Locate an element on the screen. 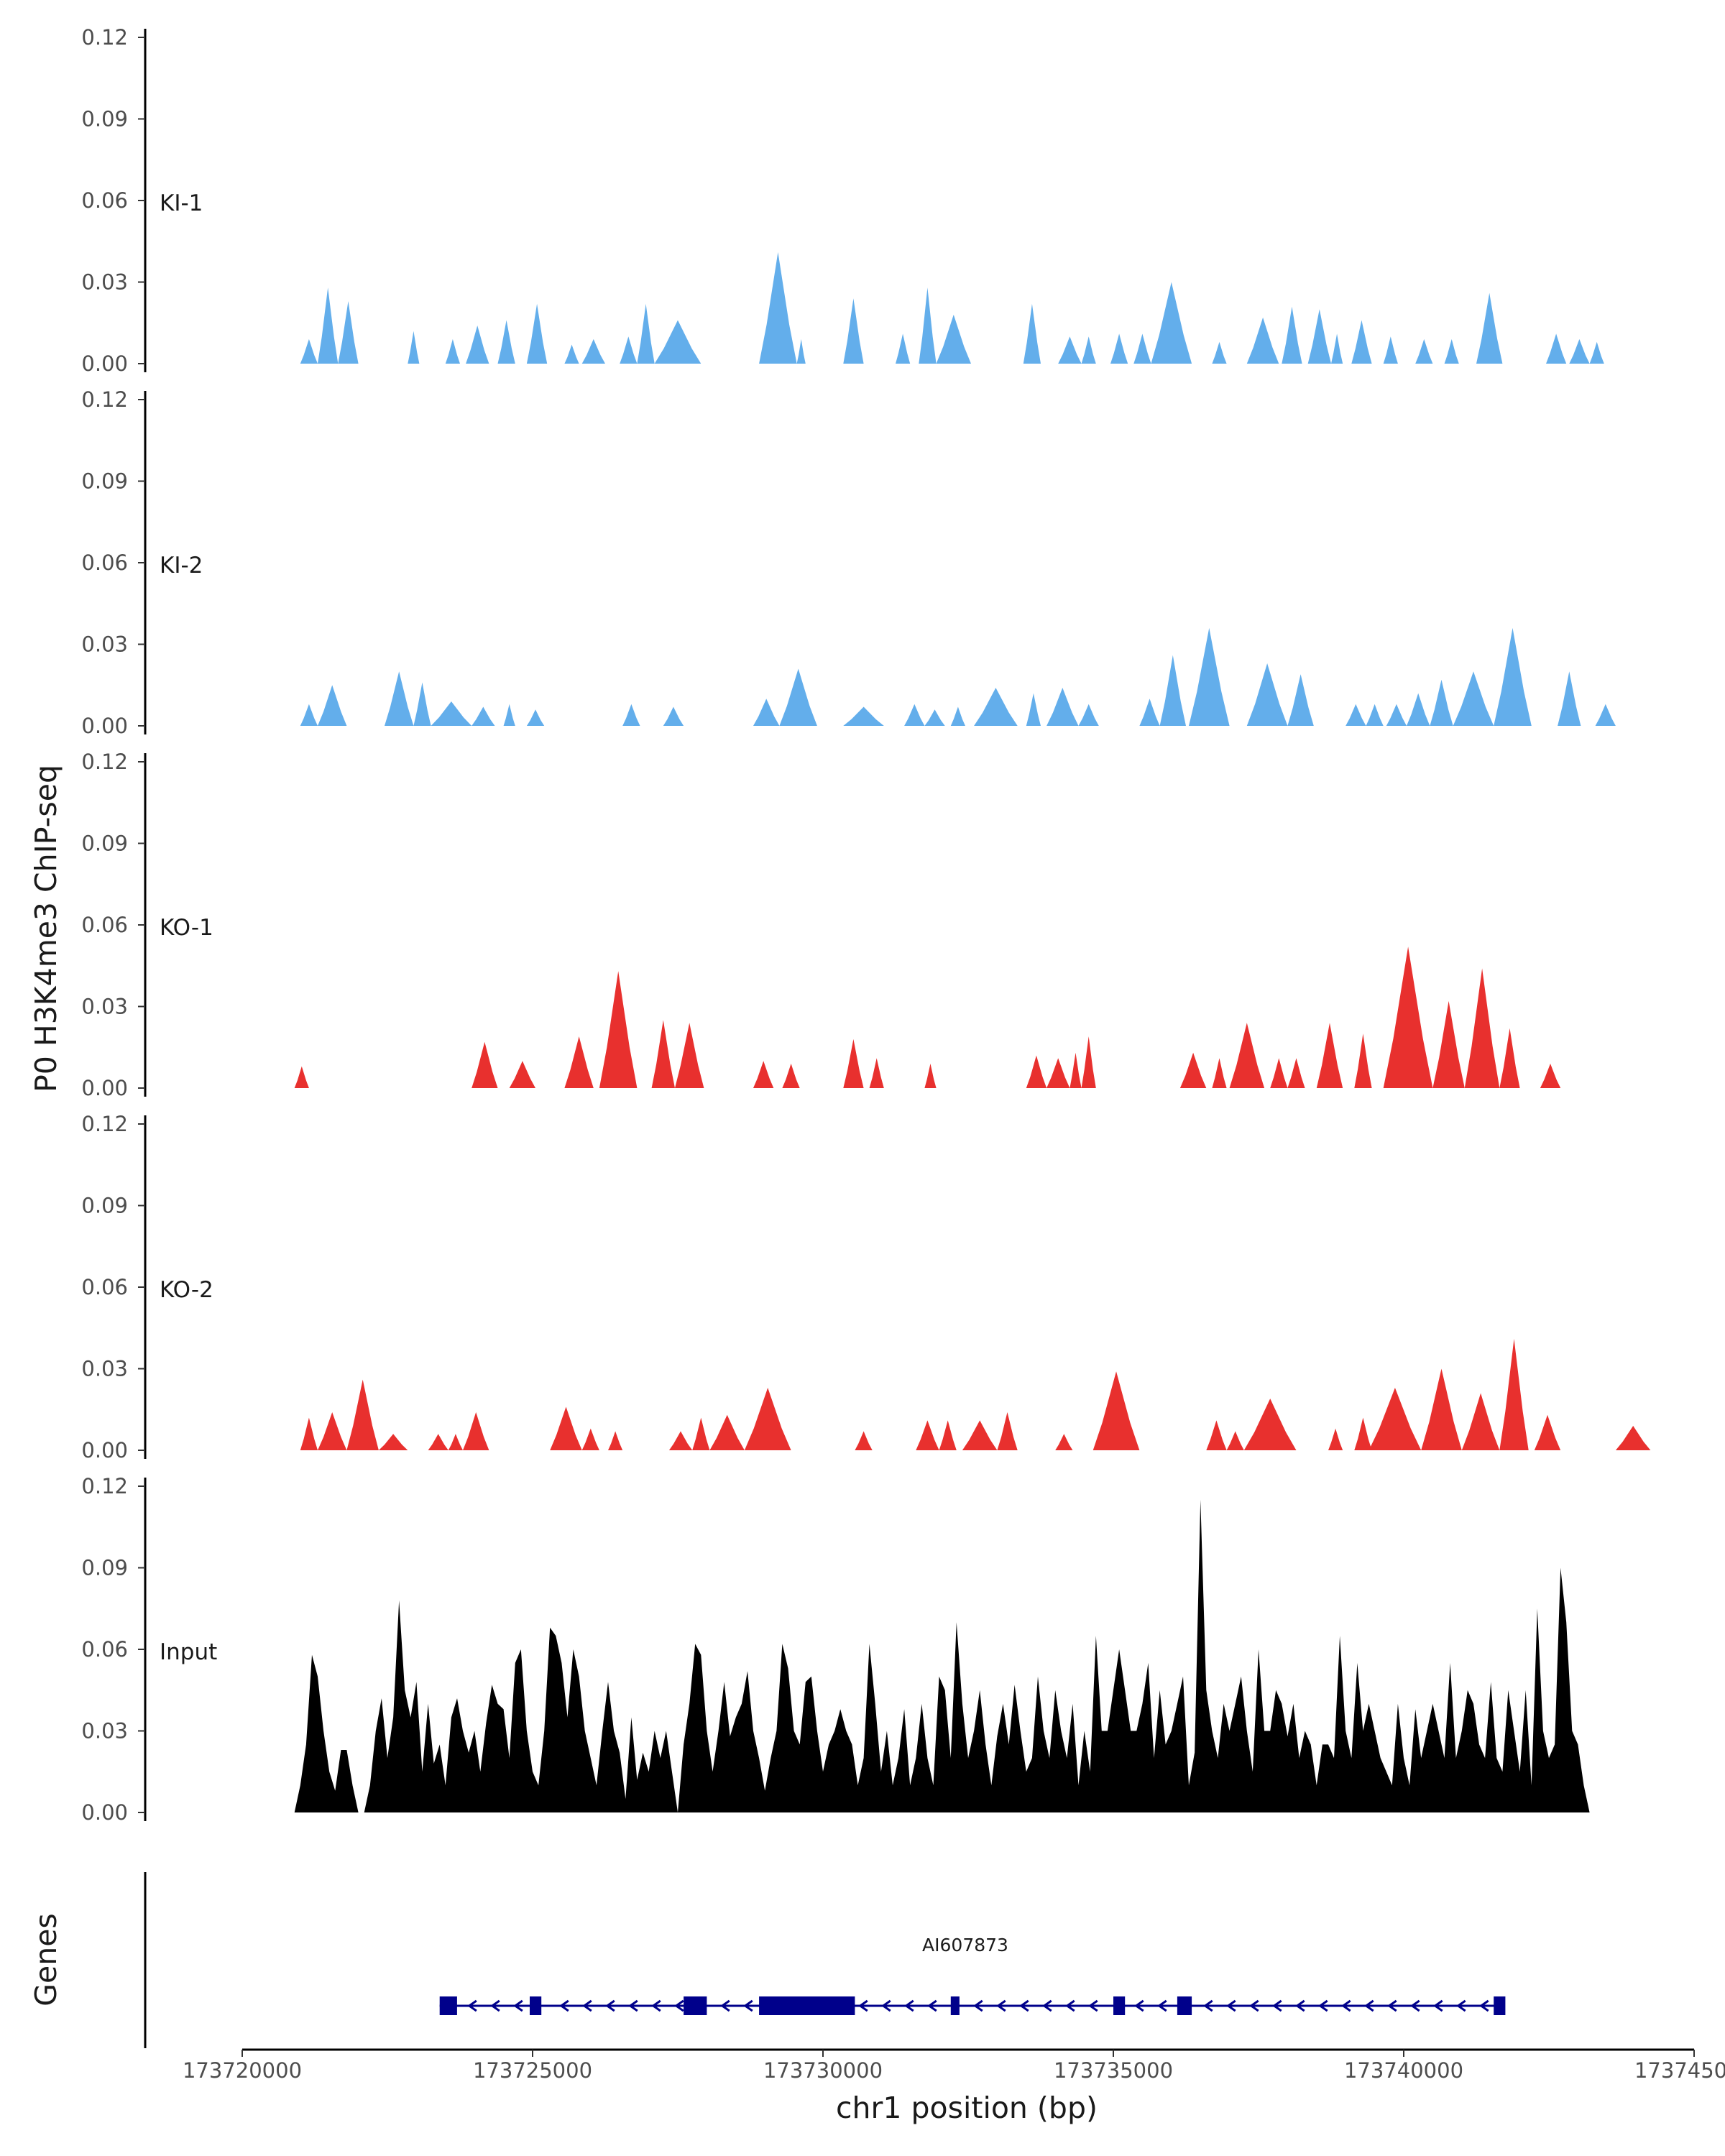 The width and height of the screenshot is (1725, 2156). x-axis-title: chr1 position (bp) is located at coordinates (967, 2108).